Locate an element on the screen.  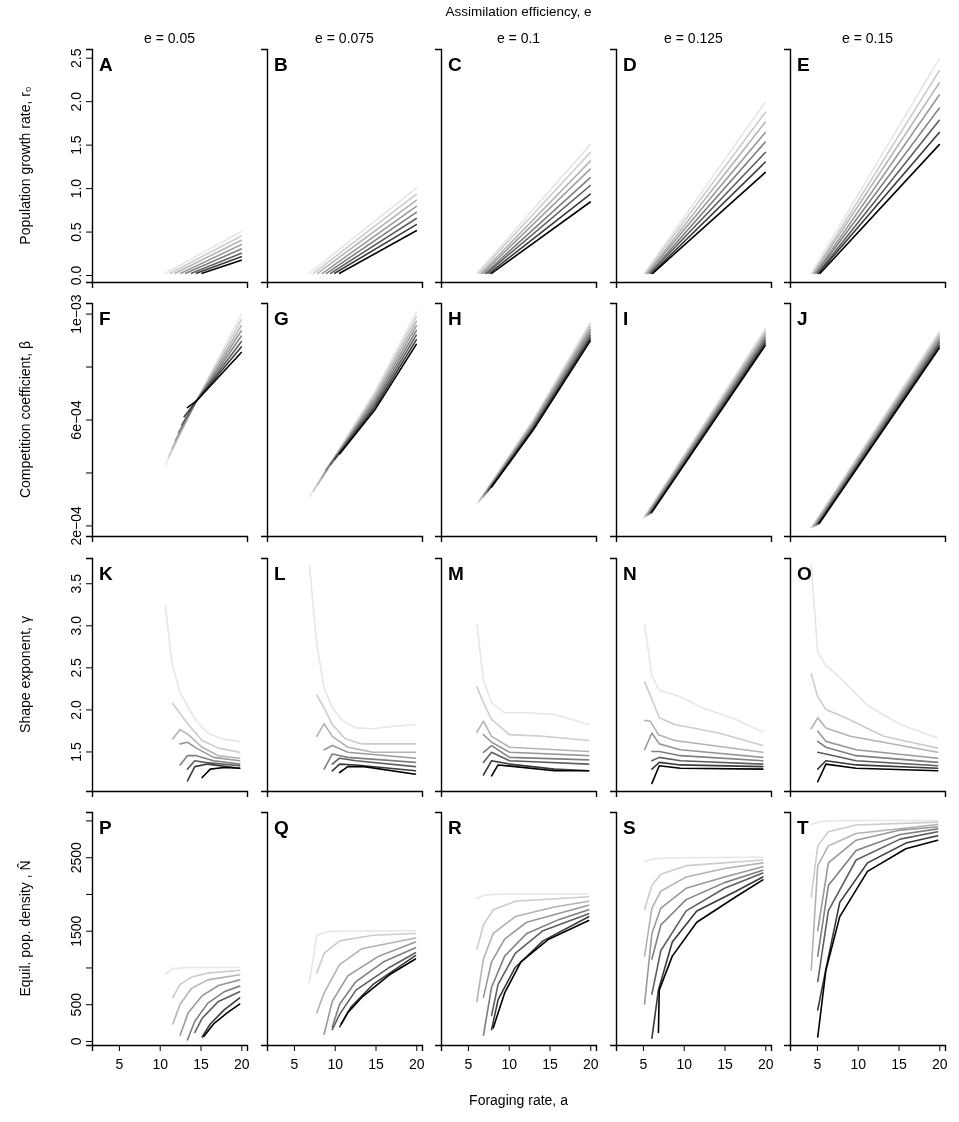
annotation: F is located at coordinates (105, 319).